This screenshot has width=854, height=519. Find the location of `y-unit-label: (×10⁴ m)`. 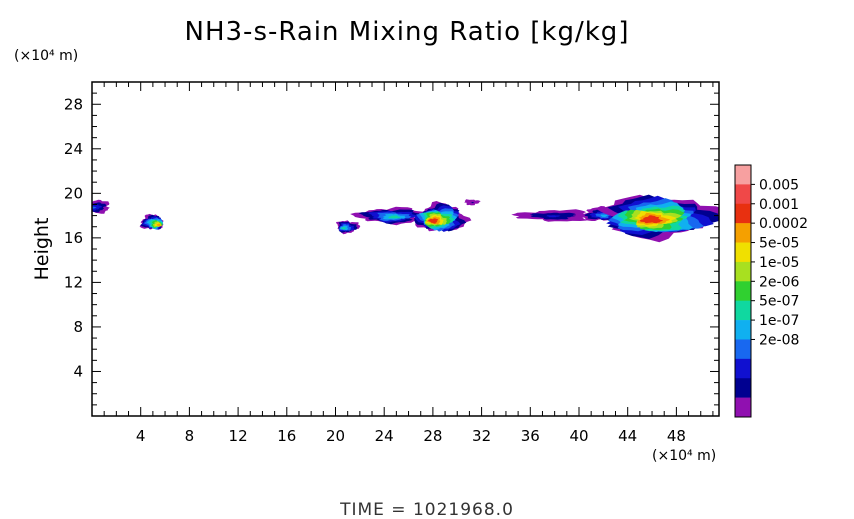

y-unit-label: (×10⁴ m) is located at coordinates (46, 56).